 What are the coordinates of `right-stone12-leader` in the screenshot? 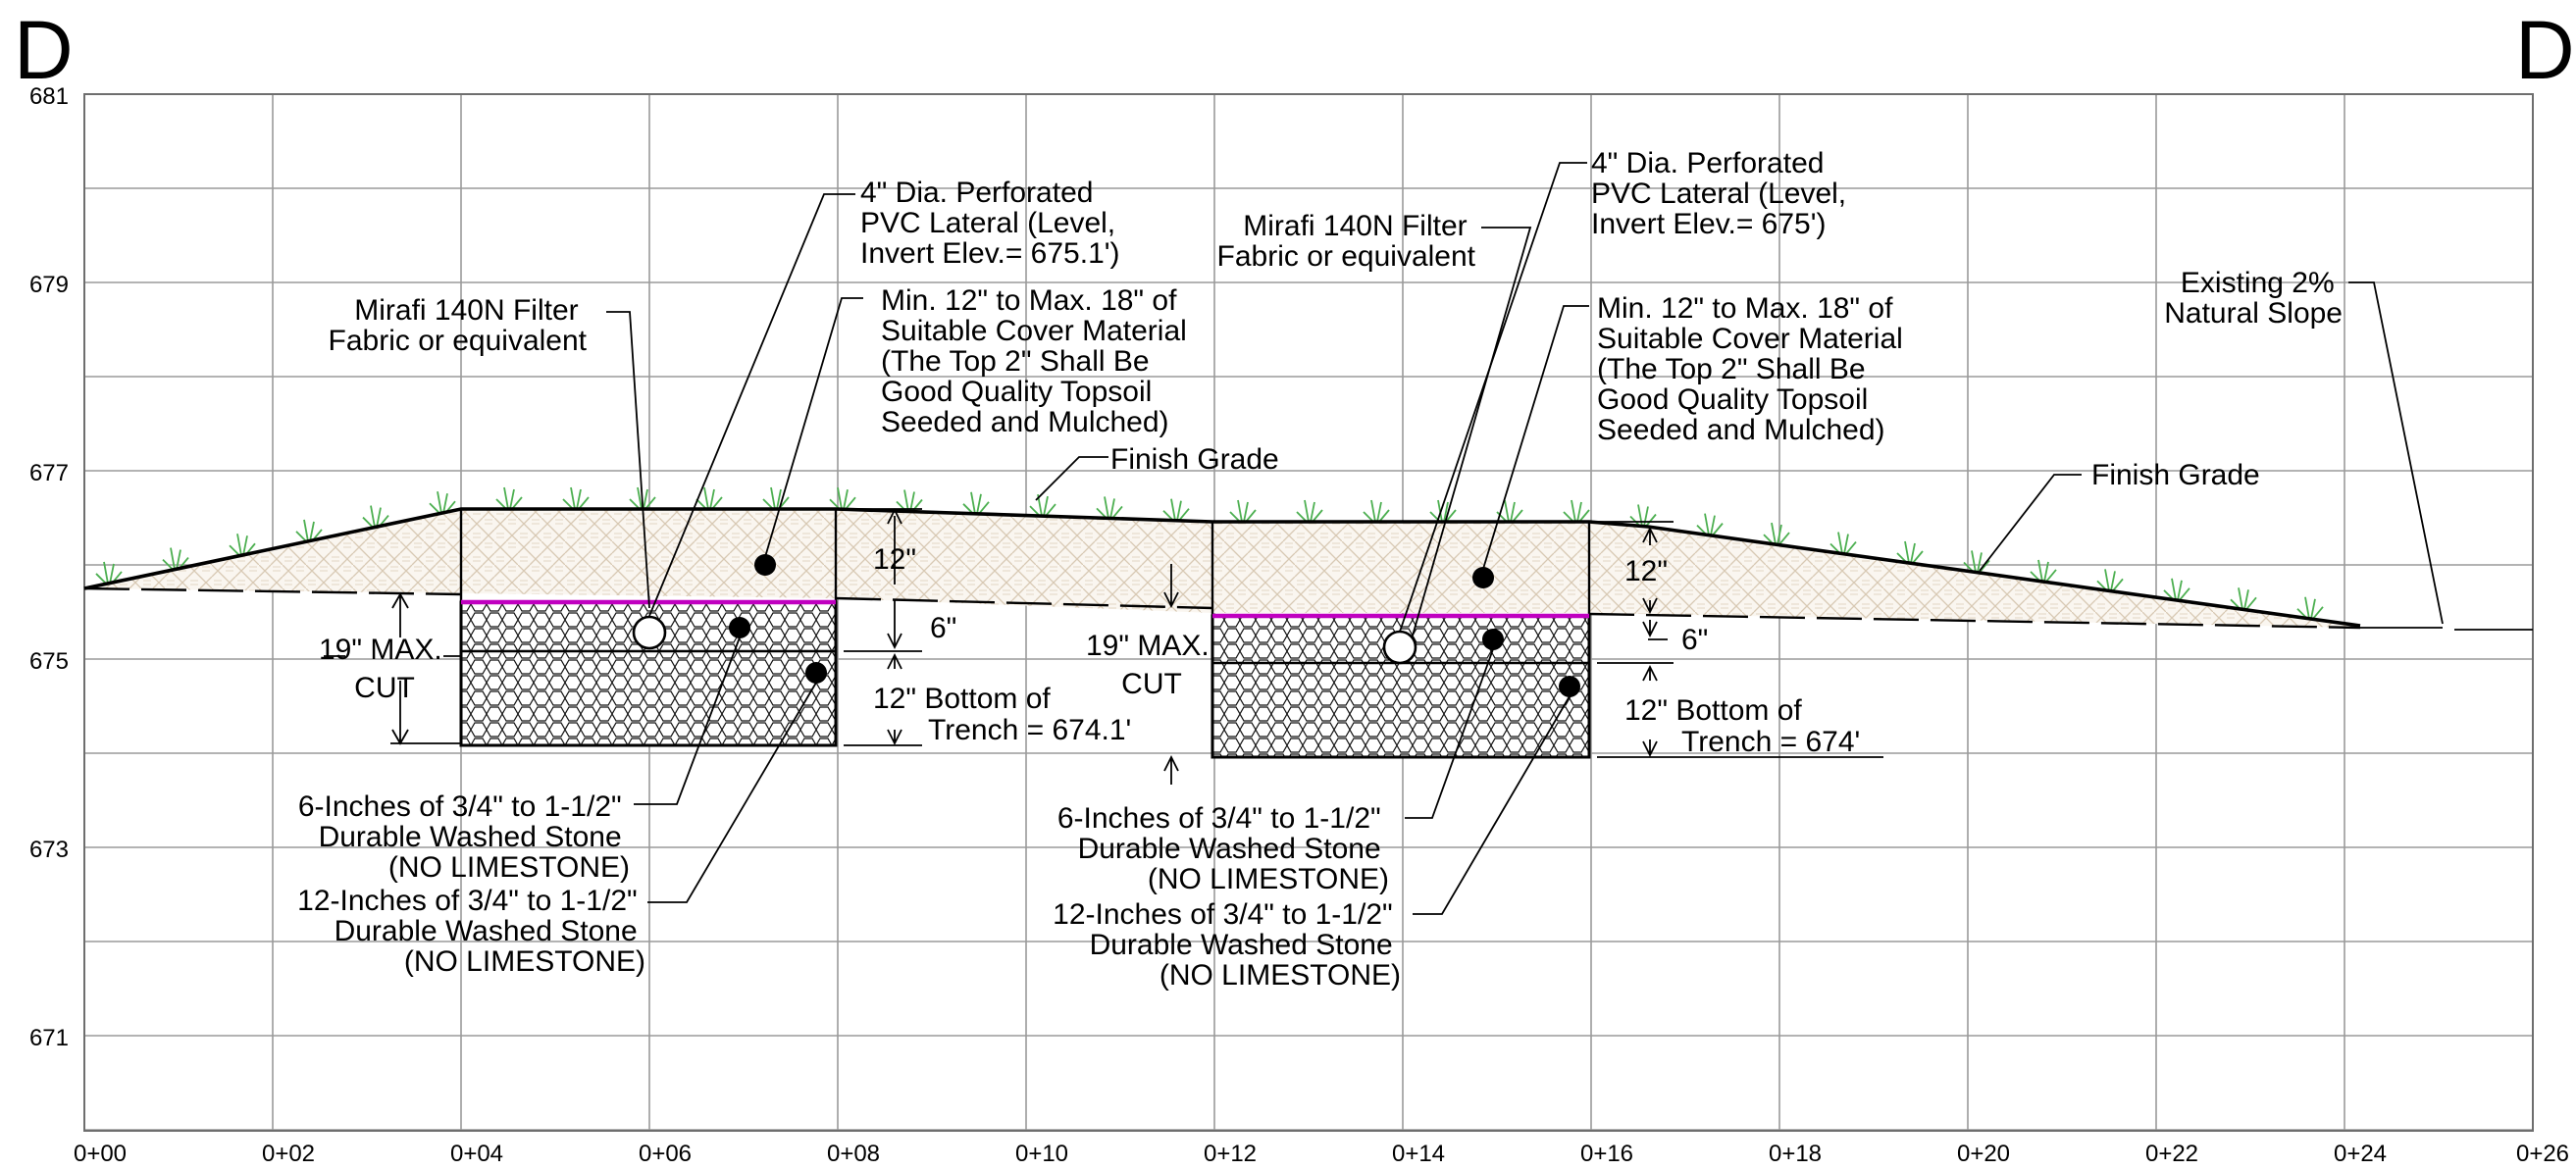 It's located at (1492, 805).